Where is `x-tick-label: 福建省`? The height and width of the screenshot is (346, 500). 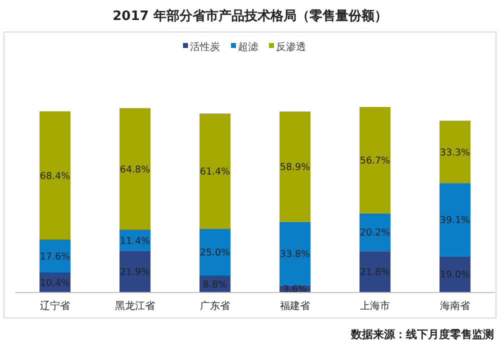 x-tick-label: 福建省 is located at coordinates (295, 306).